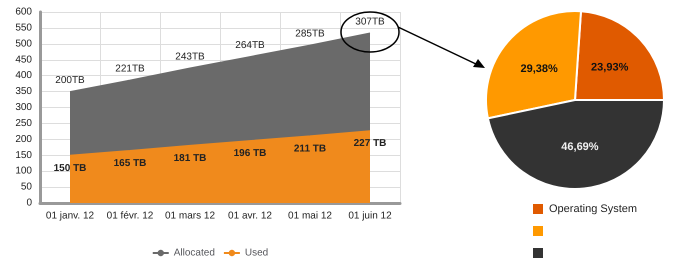 Image resolution: width=680 pixels, height=271 pixels. I want to click on y-tick-label: 400, so click(23, 76).